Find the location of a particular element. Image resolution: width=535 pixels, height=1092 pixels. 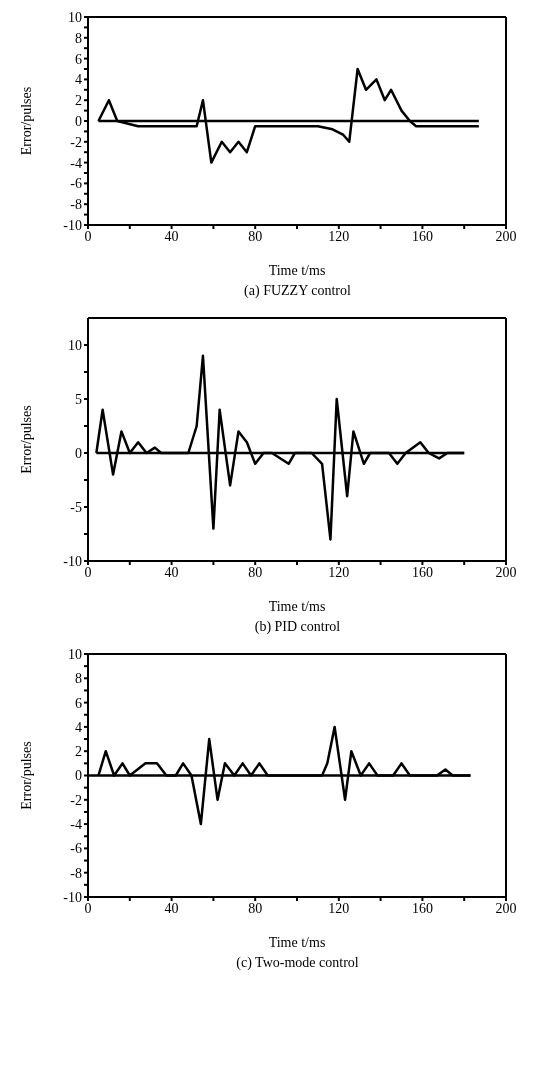

y-tick-label: -5 is located at coordinates (76, 507).